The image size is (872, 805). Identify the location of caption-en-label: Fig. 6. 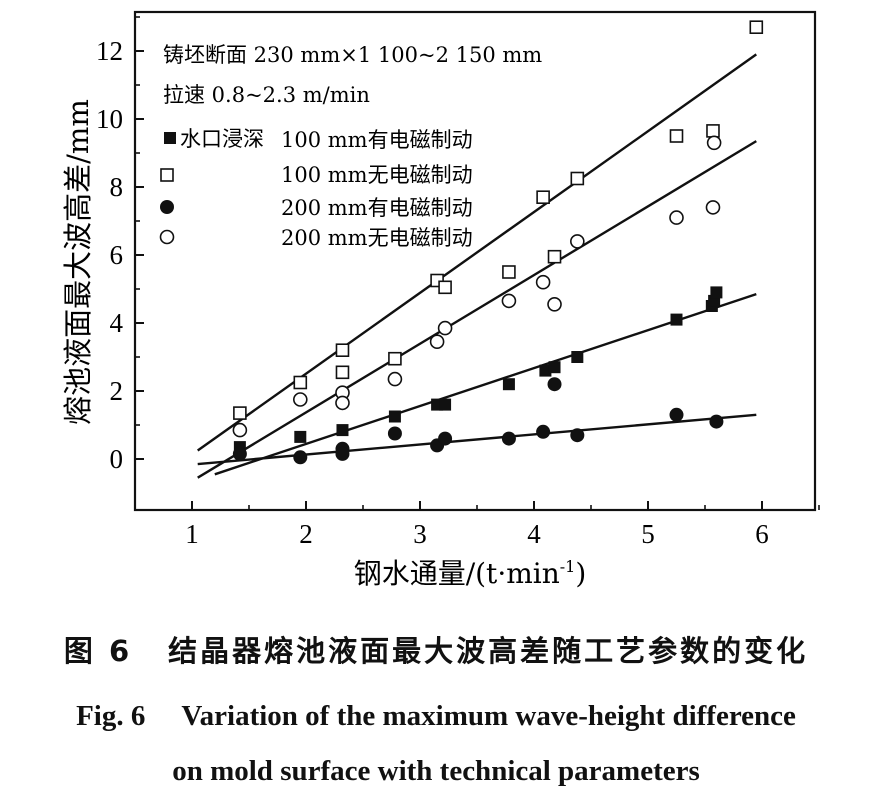
(111, 716).